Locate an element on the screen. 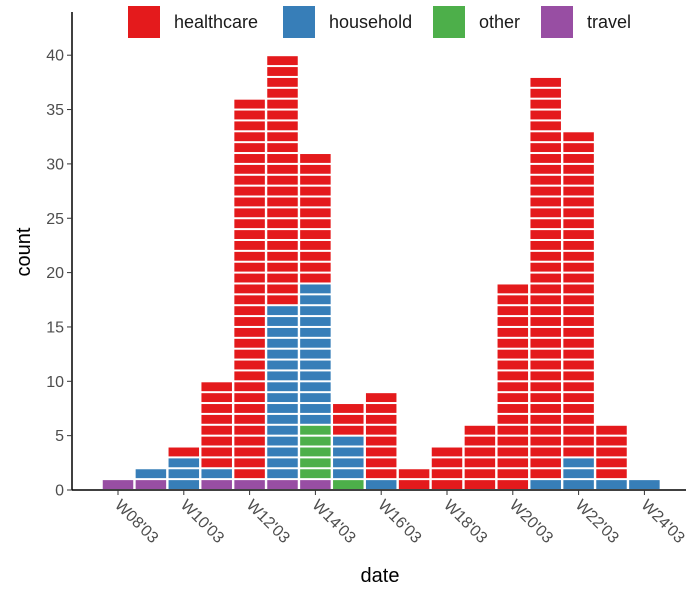  y-axis-title: count is located at coordinates (24, 251).